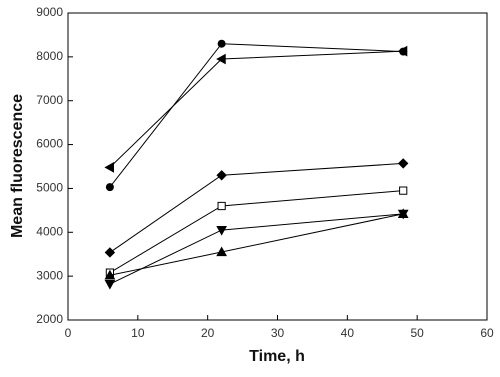 The height and width of the screenshot is (377, 500). Describe the element at coordinates (348, 333) in the screenshot. I see `x-tick-label: 40` at that location.